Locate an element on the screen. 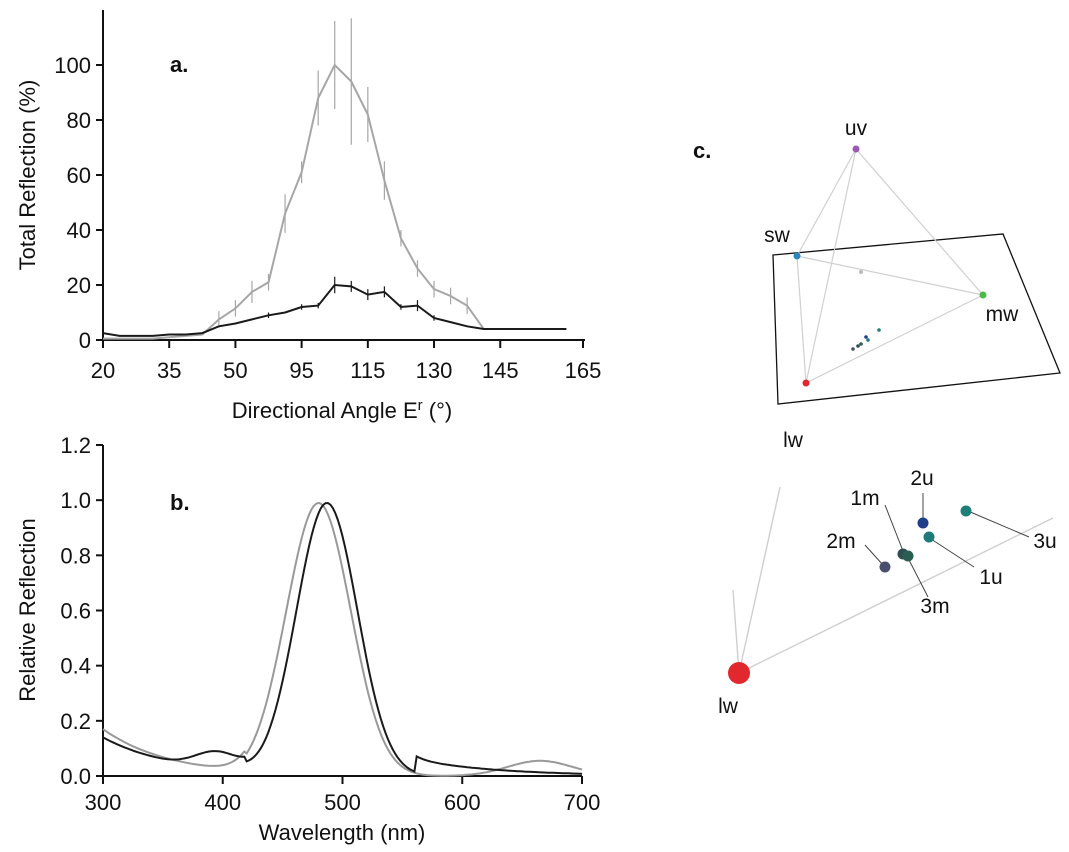 This screenshot has height=852, width=1069. edge-uv-lw is located at coordinates (831, 266).